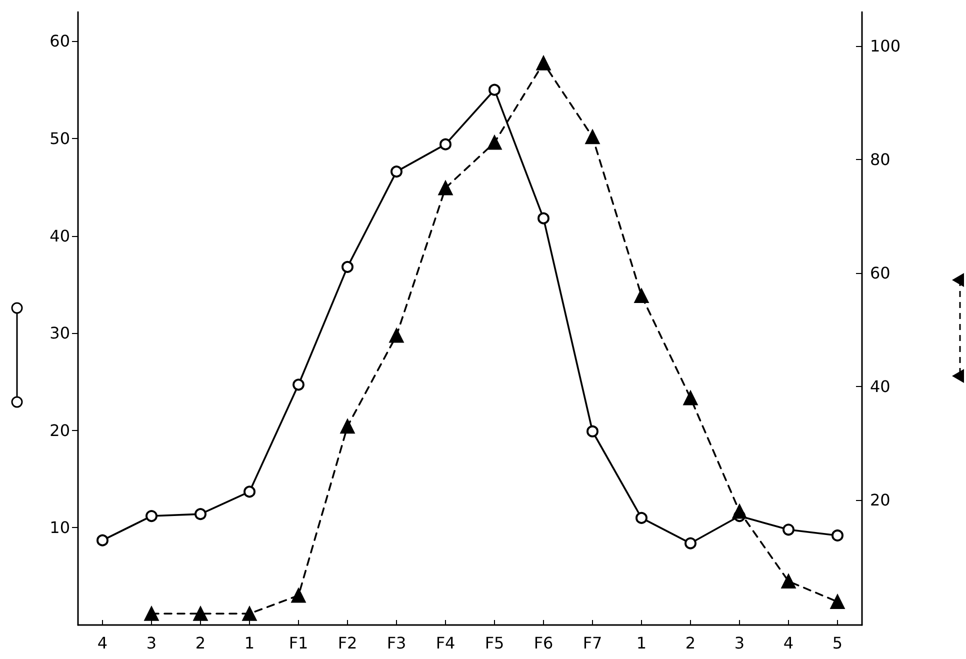 The image size is (966, 659). What do you see at coordinates (592, 643) in the screenshot?
I see `x-tick-label: F7` at bounding box center [592, 643].